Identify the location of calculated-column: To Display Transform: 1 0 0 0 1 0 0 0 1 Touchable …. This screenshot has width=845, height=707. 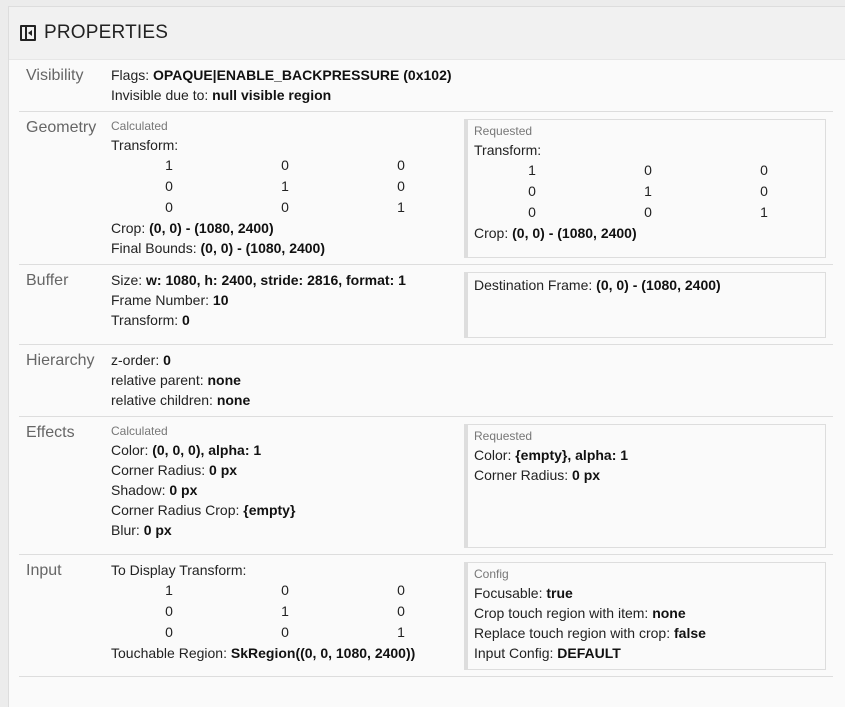
(287, 615).